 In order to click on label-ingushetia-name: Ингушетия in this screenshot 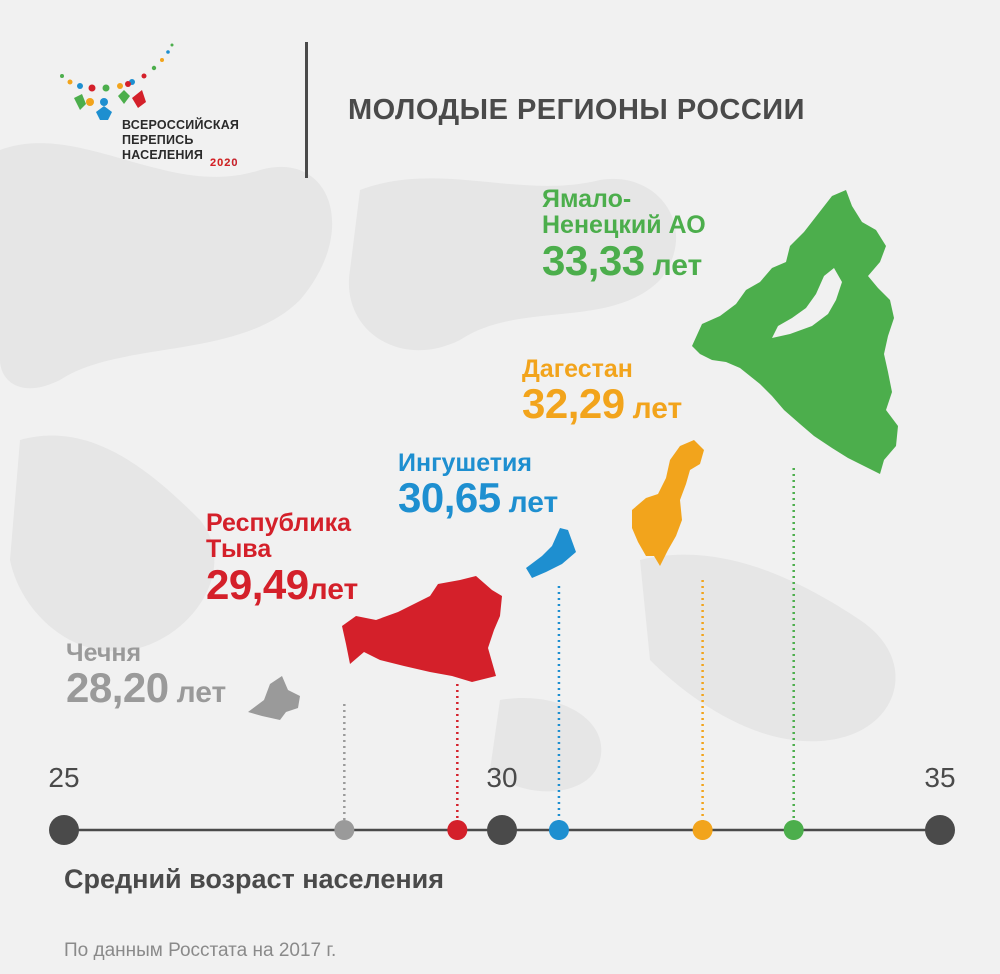, I will do `click(465, 463)`.